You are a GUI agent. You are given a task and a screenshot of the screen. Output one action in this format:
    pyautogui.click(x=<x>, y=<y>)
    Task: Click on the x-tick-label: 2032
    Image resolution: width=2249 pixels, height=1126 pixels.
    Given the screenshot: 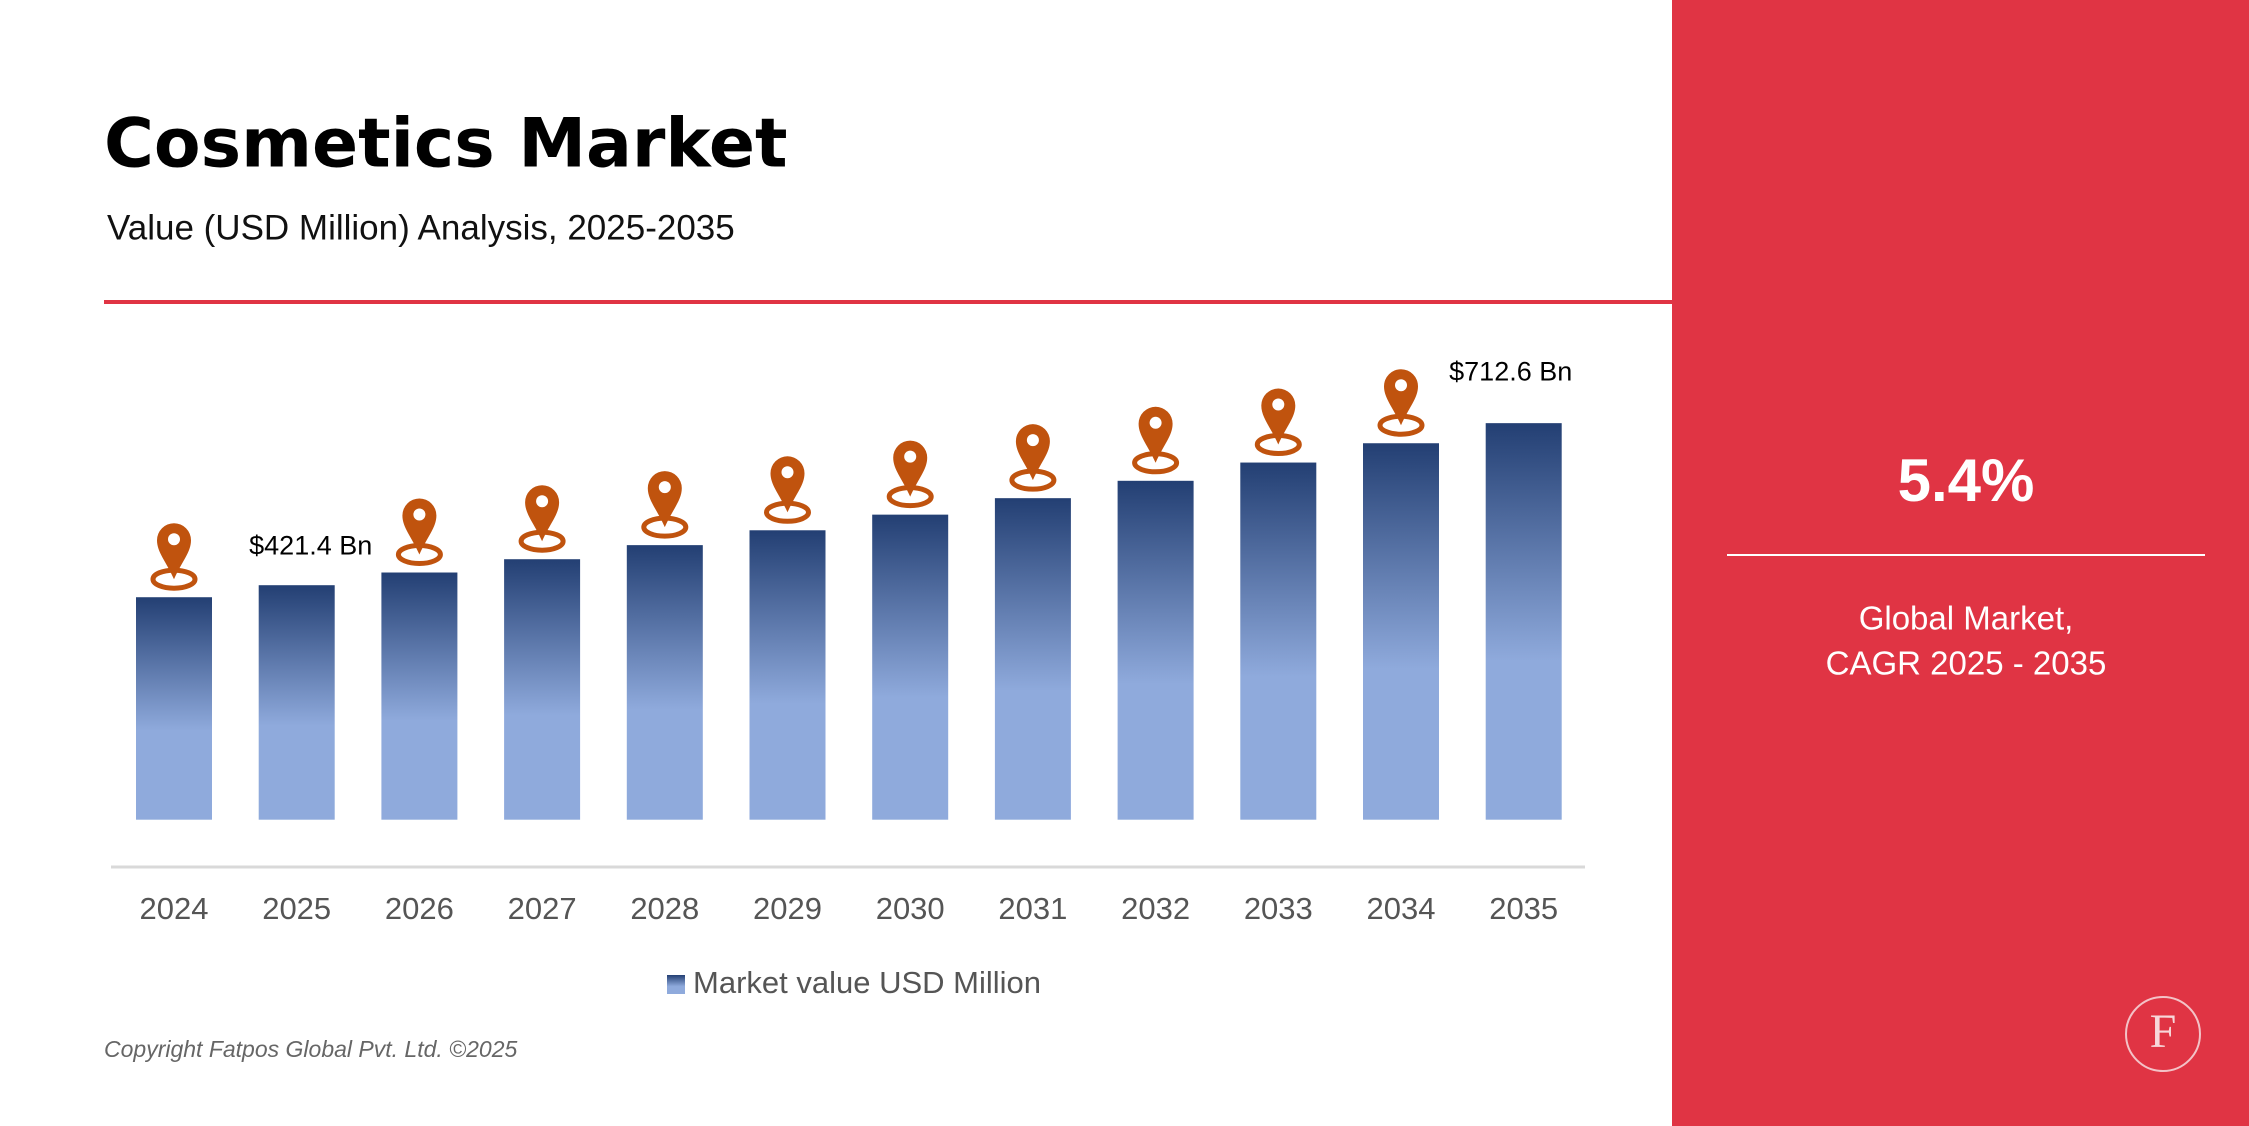 What is the action you would take?
    pyautogui.click(x=1155, y=908)
    